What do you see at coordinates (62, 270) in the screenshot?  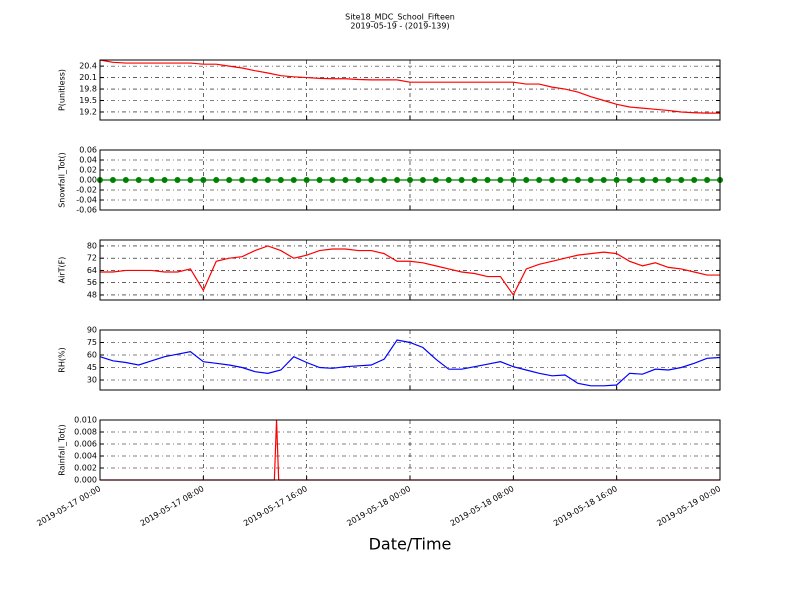 I see `y-axis-label: AirT(F)` at bounding box center [62, 270].